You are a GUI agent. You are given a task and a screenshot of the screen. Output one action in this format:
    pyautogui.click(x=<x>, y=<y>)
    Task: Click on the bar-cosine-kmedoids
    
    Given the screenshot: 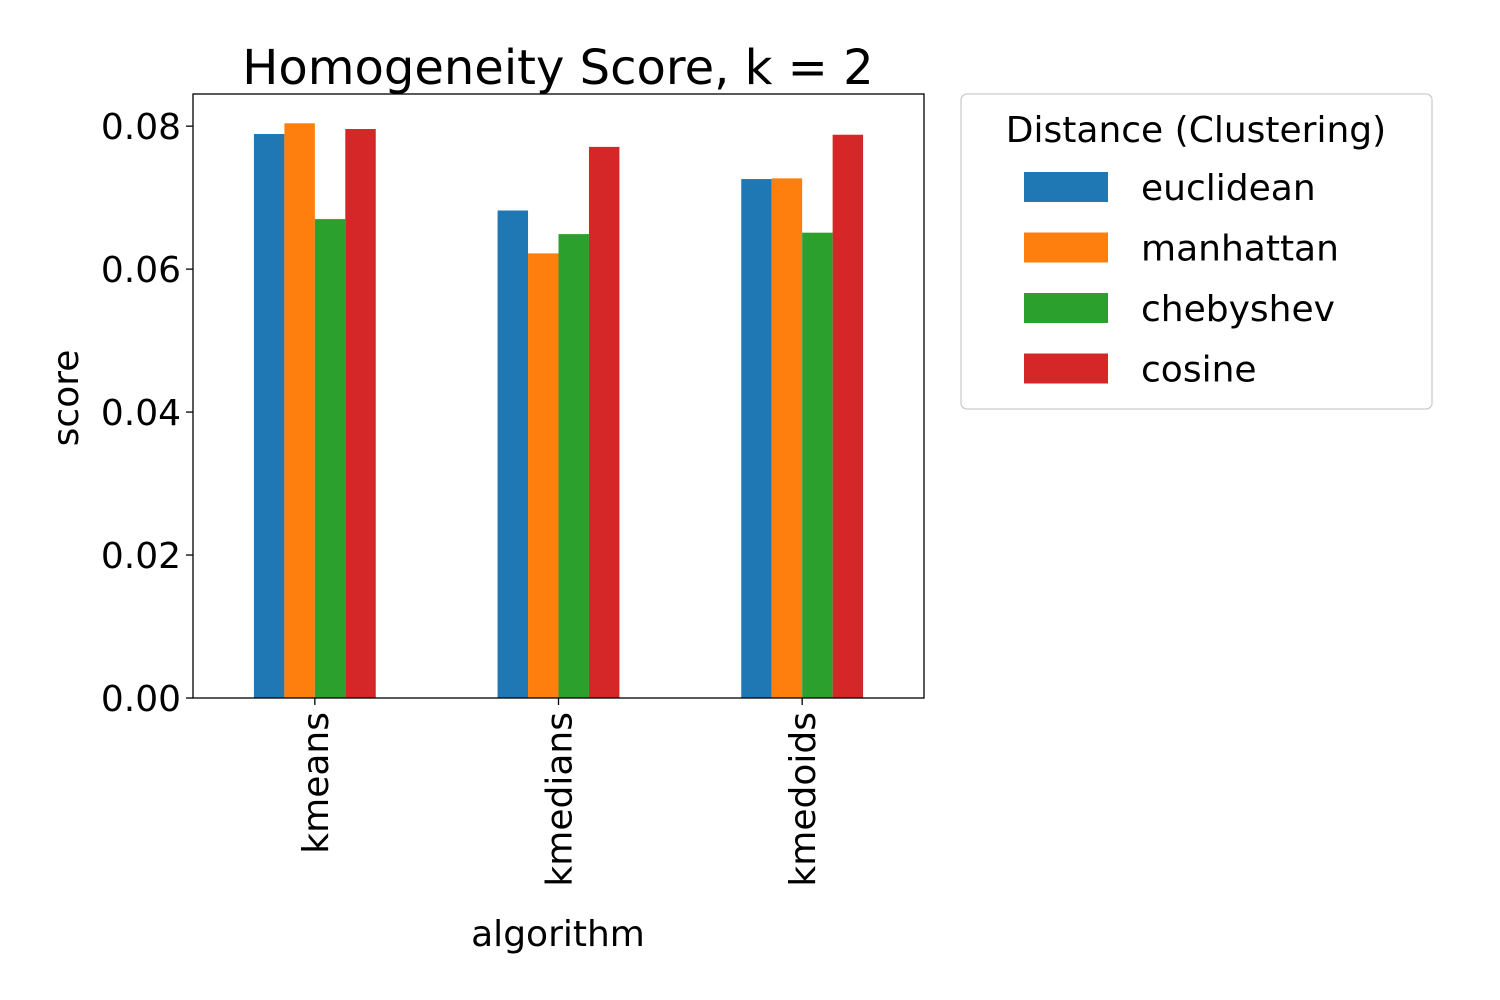 What is the action you would take?
    pyautogui.click(x=848, y=416)
    